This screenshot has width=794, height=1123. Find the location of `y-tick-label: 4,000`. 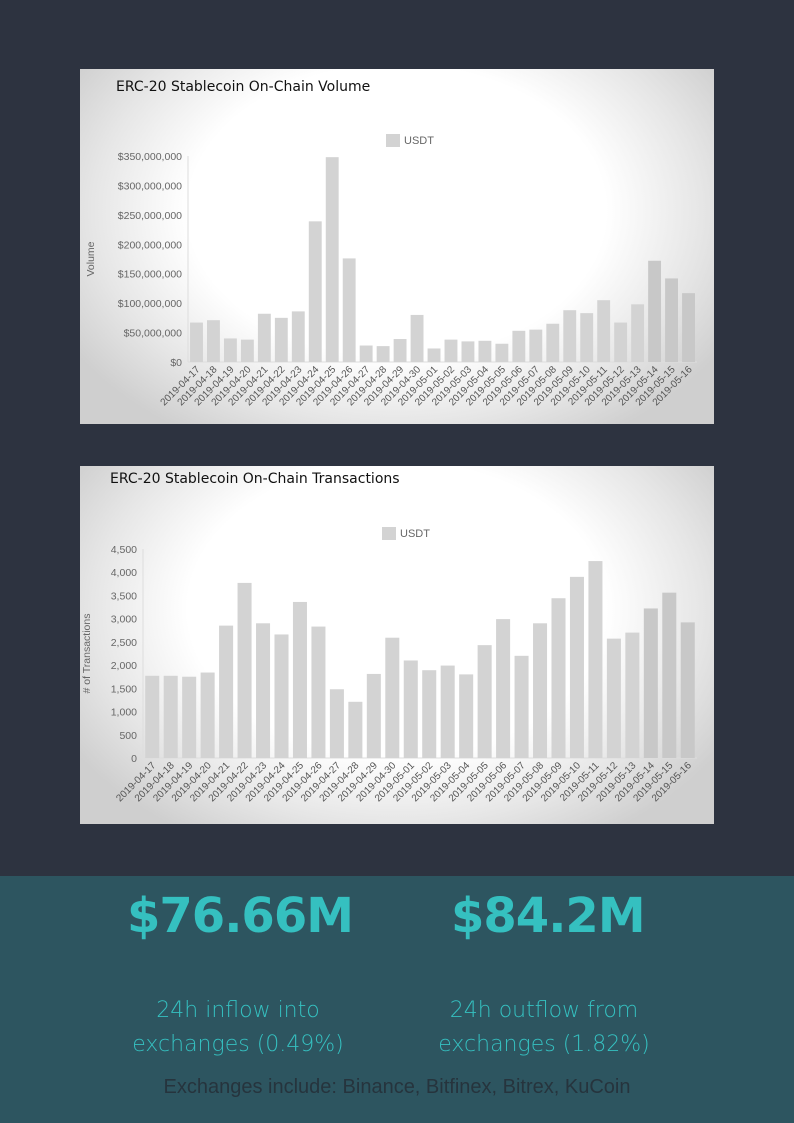

y-tick-label: 4,000 is located at coordinates (124, 573).